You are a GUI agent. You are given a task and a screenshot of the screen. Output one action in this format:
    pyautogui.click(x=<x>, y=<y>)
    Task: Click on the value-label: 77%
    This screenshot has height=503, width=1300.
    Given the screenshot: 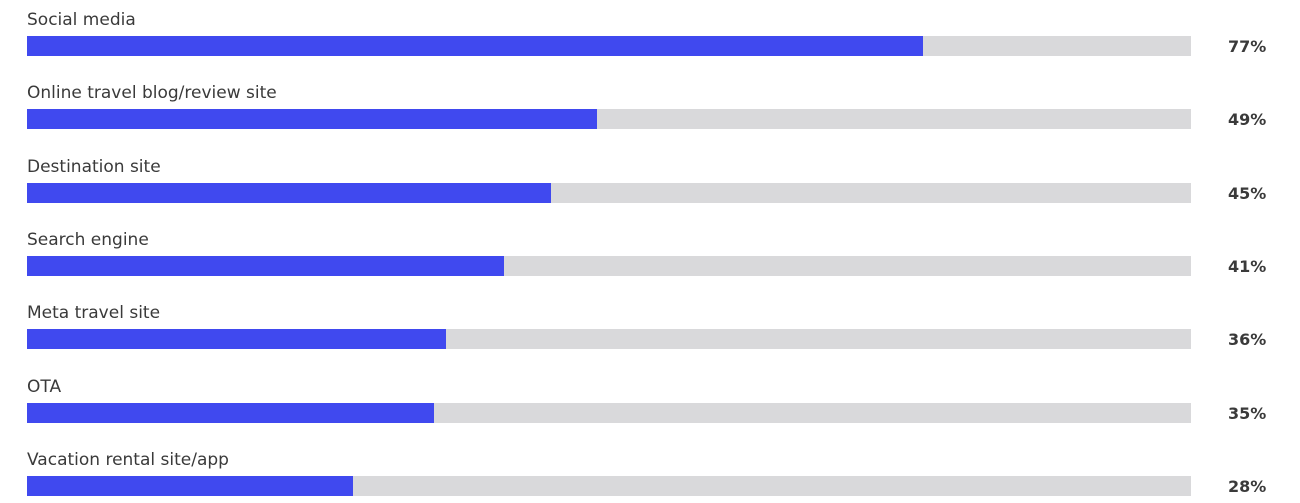 What is the action you would take?
    pyautogui.click(x=1247, y=46)
    